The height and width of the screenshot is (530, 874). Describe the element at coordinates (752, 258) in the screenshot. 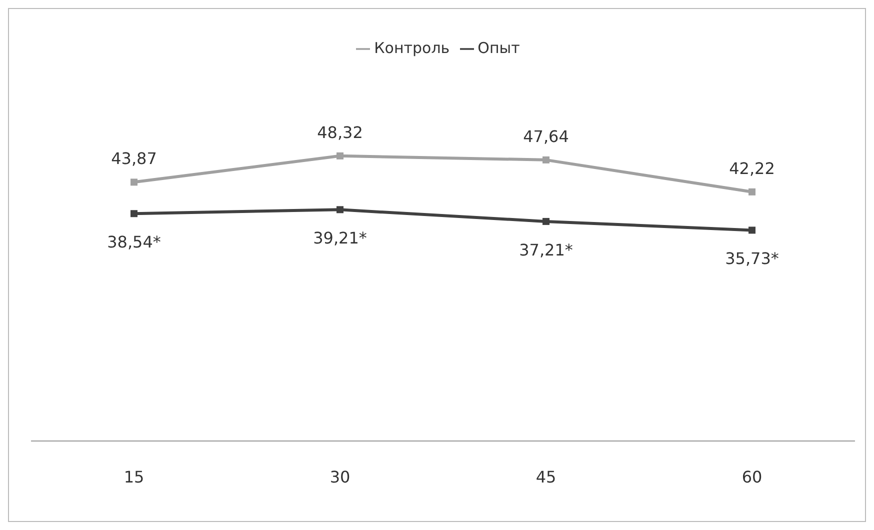

I see `data-label: 35,73*` at that location.